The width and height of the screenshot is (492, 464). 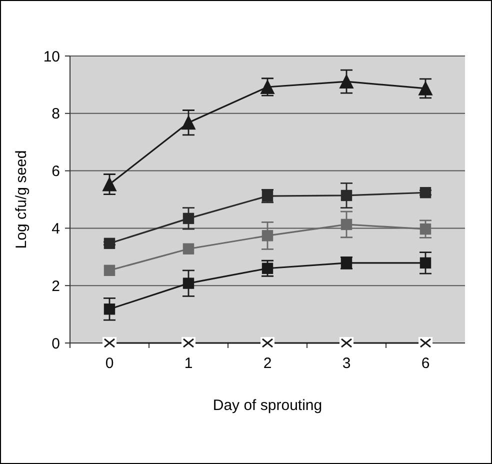 I want to click on y-tick-label: 8, so click(x=56, y=114).